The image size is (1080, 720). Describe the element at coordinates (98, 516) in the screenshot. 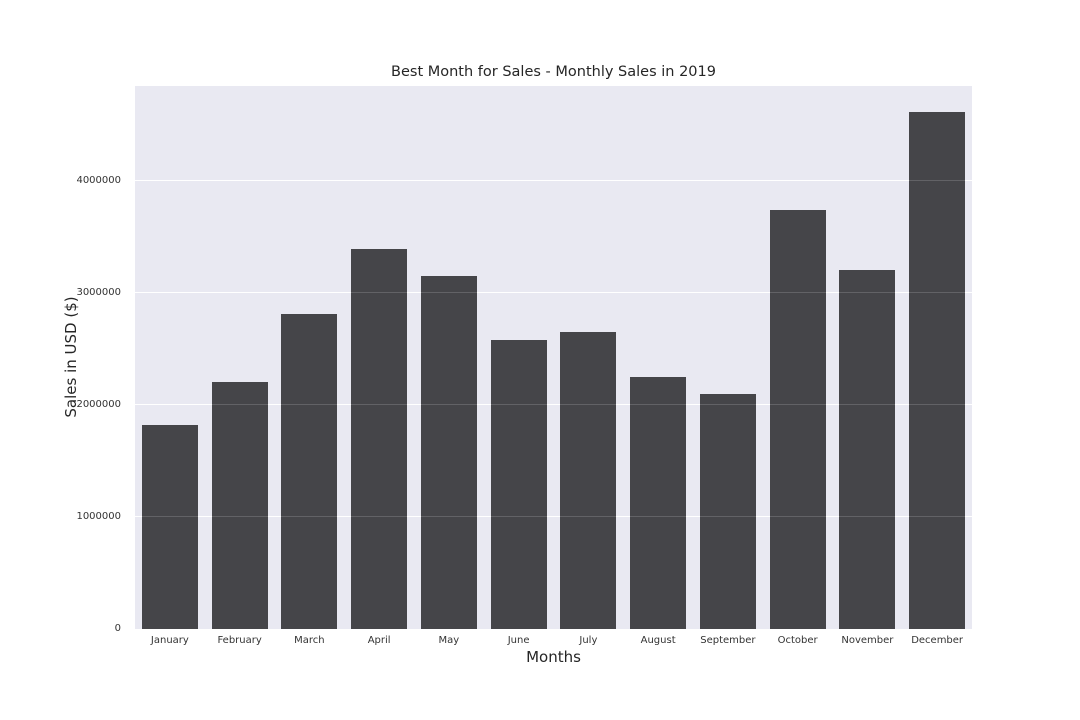

I see `y-tick-label: 1000000` at that location.